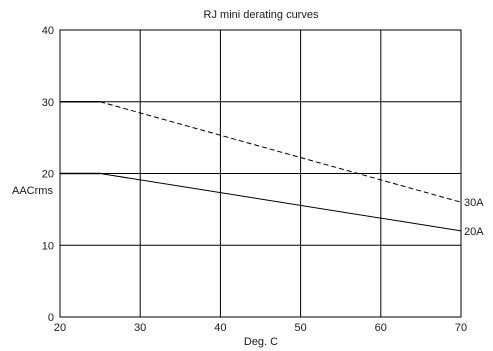 The height and width of the screenshot is (351, 493). What do you see at coordinates (281, 202) in the screenshot?
I see `series-line-20A` at bounding box center [281, 202].